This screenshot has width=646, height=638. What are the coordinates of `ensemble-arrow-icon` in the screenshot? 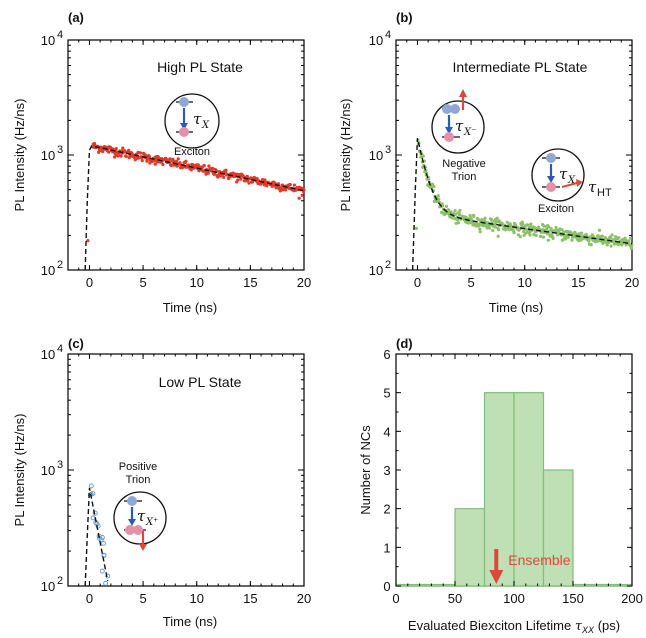 It's located at (496, 577).